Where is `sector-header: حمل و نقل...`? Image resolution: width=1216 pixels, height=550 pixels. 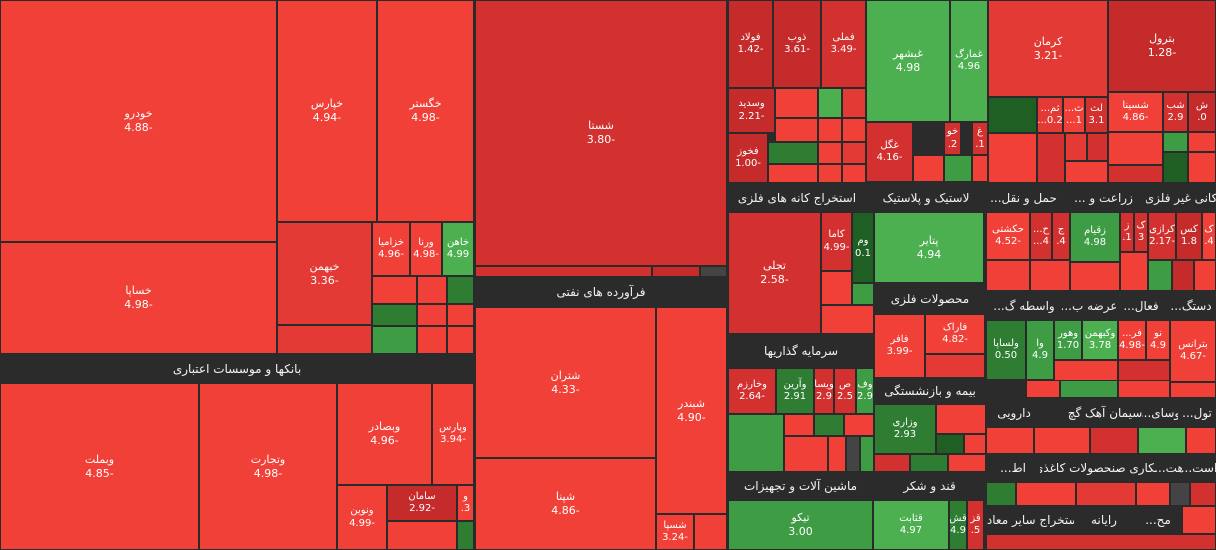 sector-header: حمل و نقل... is located at coordinates (1023, 197).